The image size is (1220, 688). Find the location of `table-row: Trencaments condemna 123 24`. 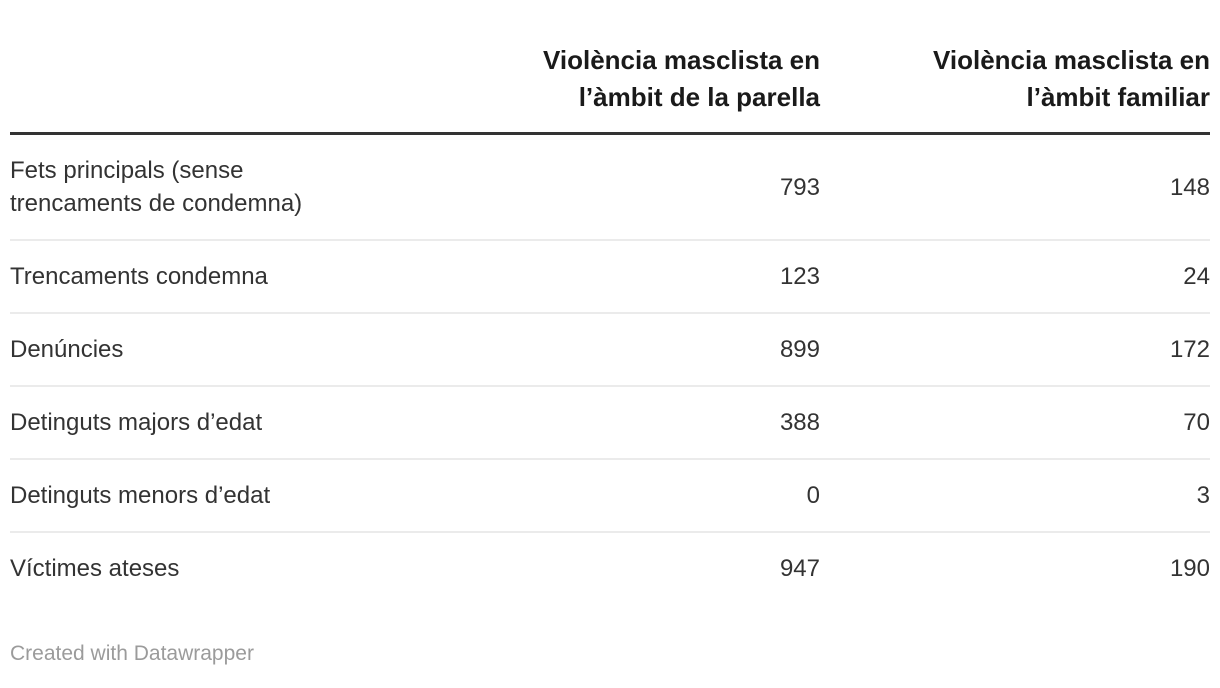

table-row: Trencaments condemna 123 24 is located at coordinates (610, 277).